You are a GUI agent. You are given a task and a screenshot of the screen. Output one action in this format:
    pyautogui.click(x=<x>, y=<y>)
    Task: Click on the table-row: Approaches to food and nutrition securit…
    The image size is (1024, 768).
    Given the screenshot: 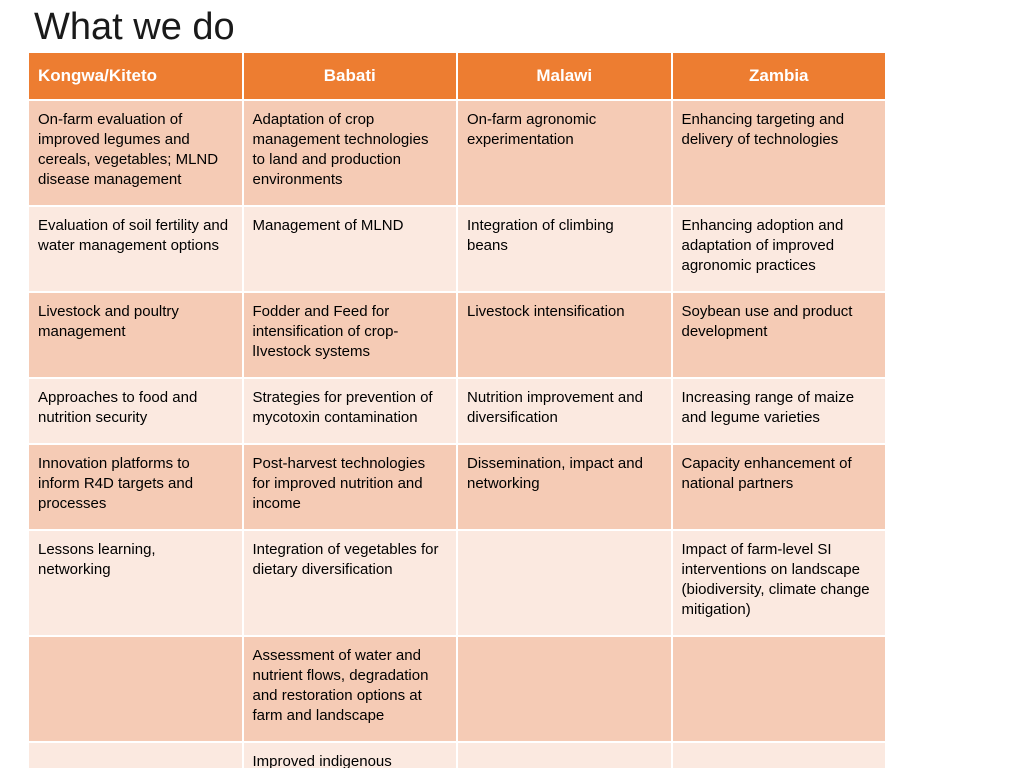 What is the action you would take?
    pyautogui.click(x=457, y=411)
    